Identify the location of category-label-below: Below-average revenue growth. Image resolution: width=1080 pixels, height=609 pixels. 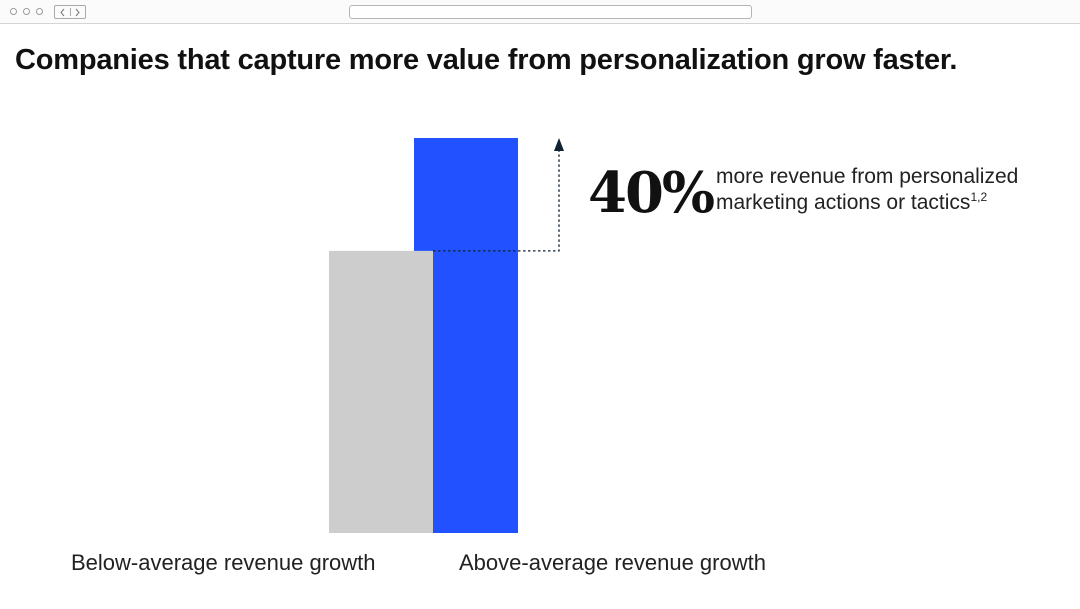
(223, 562).